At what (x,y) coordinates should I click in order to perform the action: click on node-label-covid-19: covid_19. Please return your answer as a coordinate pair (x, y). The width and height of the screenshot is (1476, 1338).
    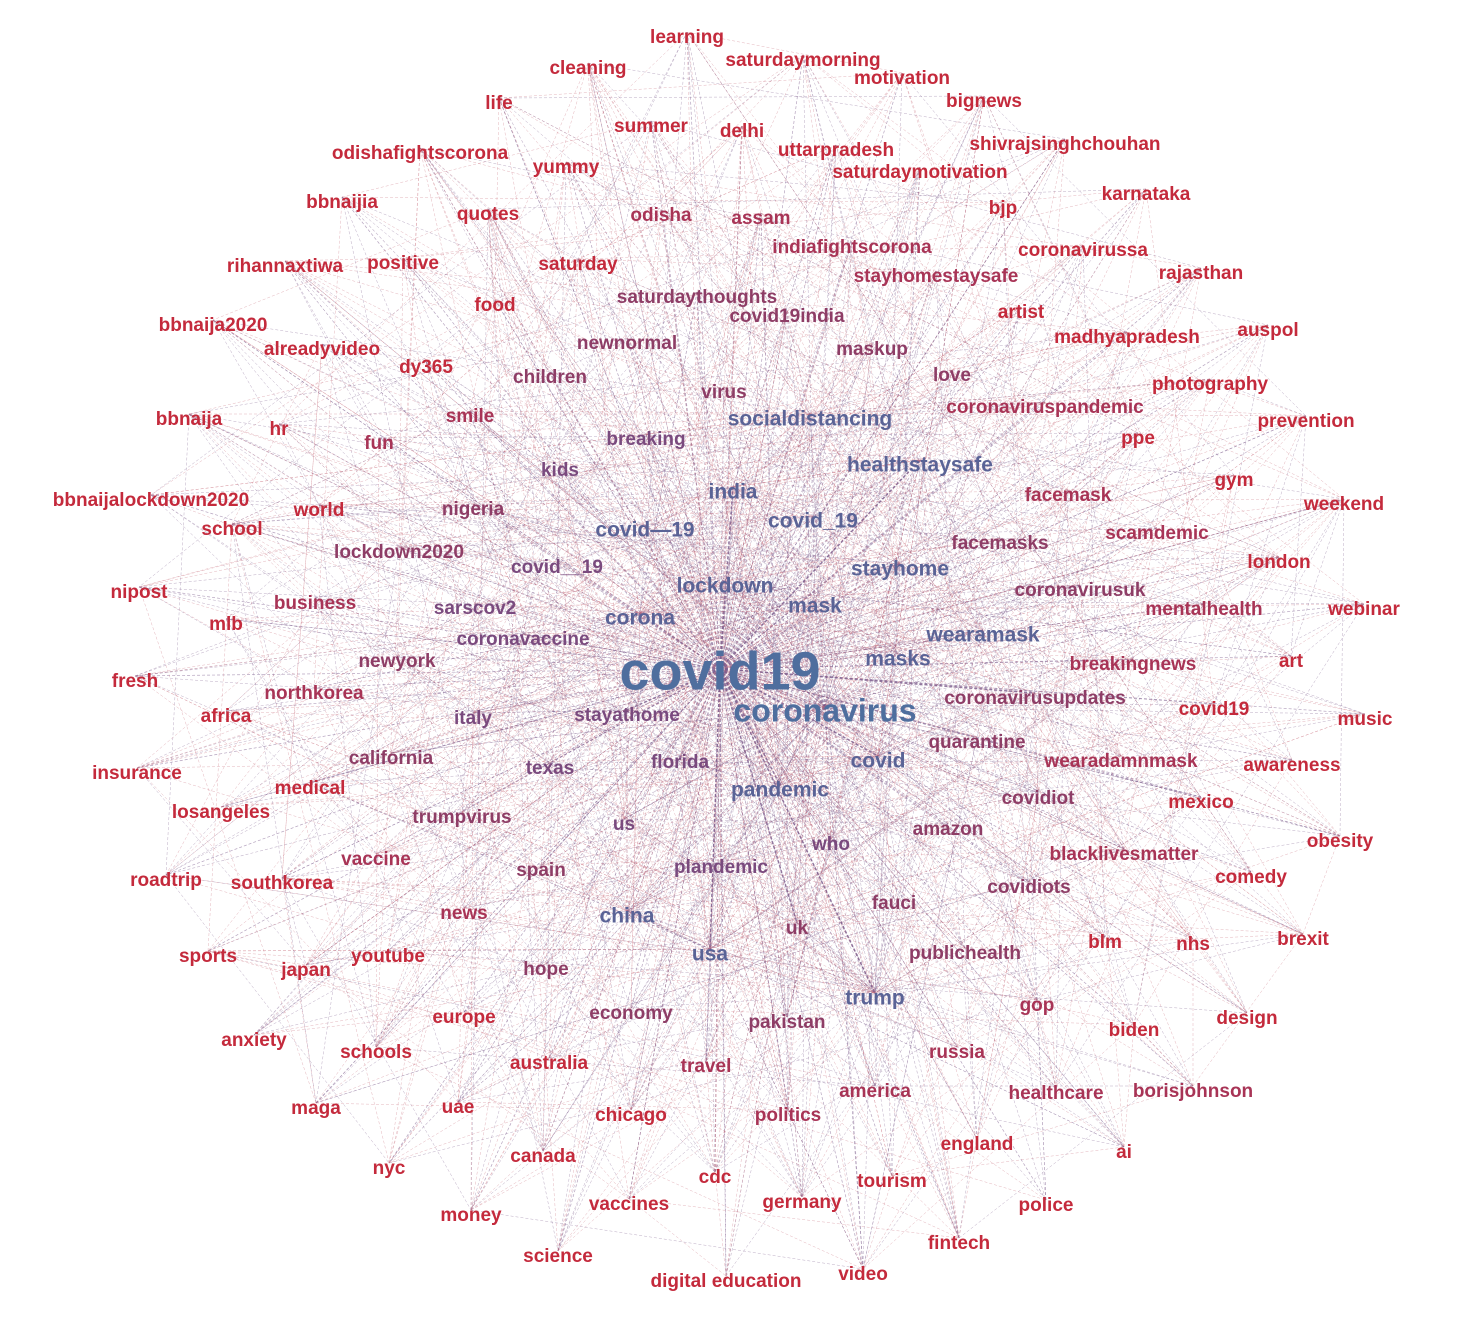
    Looking at the image, I should click on (813, 521).